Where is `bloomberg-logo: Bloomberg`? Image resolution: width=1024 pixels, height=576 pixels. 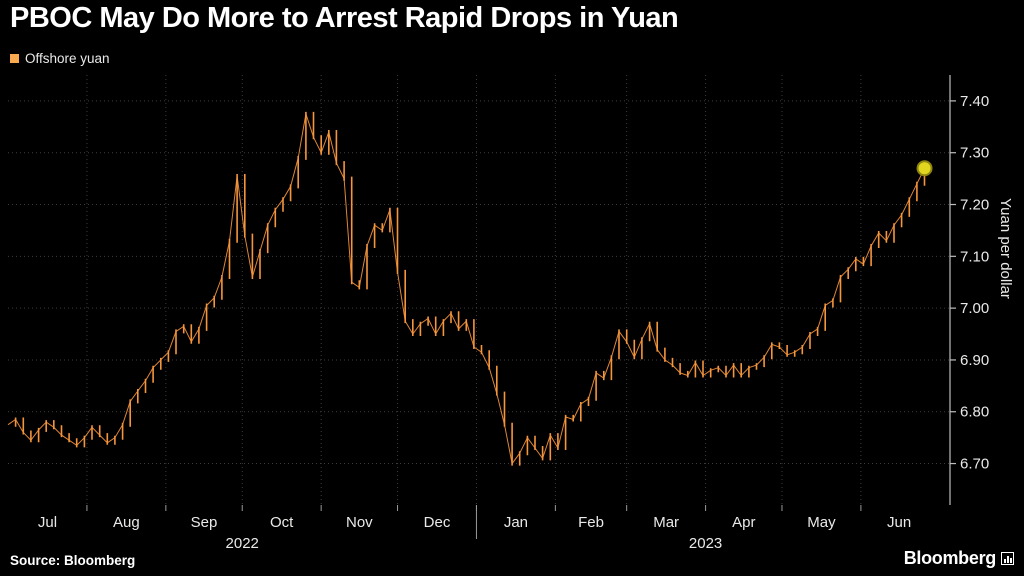
bloomberg-logo: Bloomberg is located at coordinates (959, 558).